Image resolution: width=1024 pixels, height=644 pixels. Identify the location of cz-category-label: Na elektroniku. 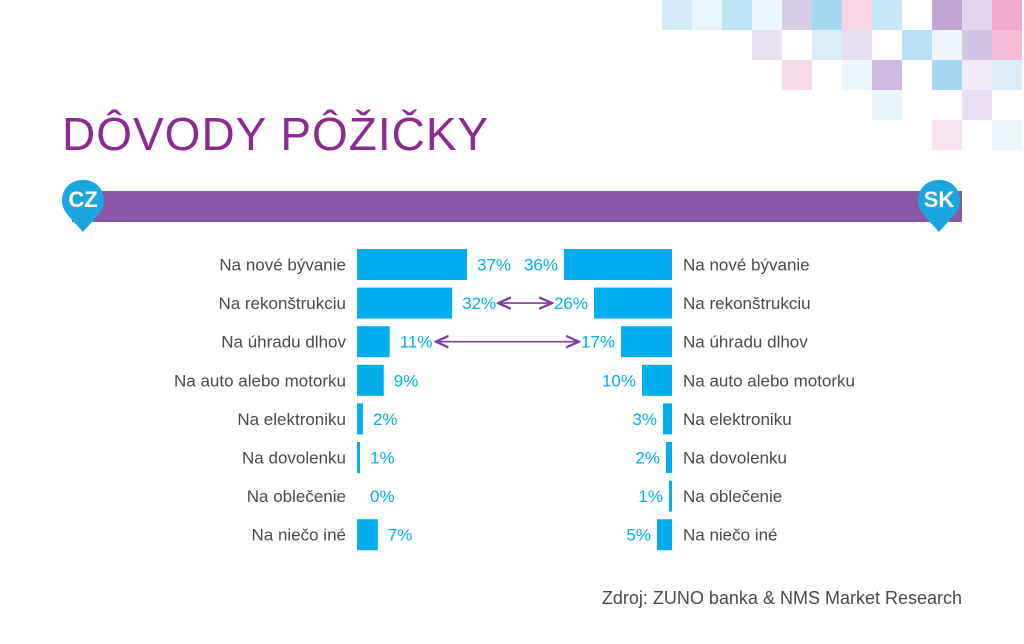
(291, 419).